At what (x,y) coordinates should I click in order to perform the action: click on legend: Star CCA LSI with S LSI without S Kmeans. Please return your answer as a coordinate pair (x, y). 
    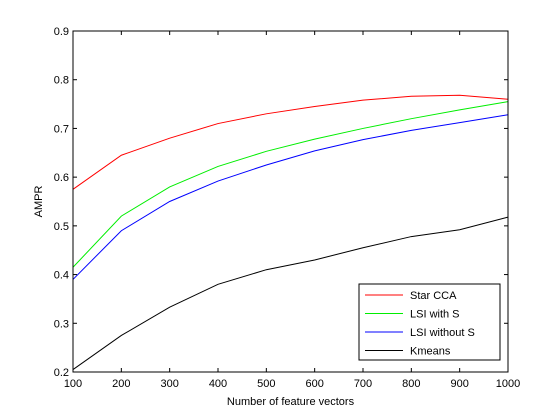
    Looking at the image, I should click on (429, 322).